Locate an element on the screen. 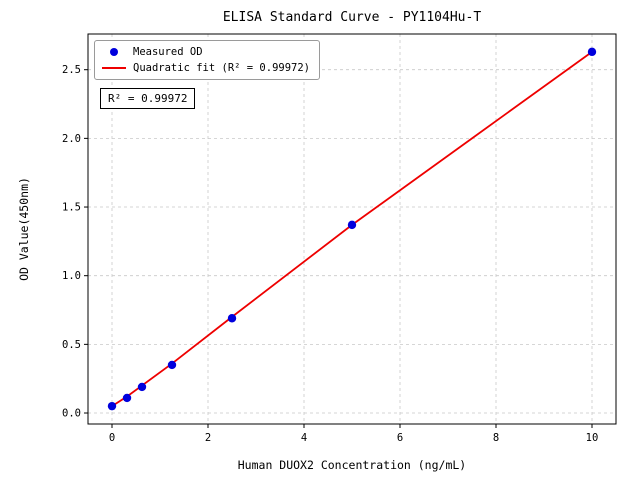 Image resolution: width=640 pixels, height=480 pixels. x-tick-label: 4 is located at coordinates (304, 438).